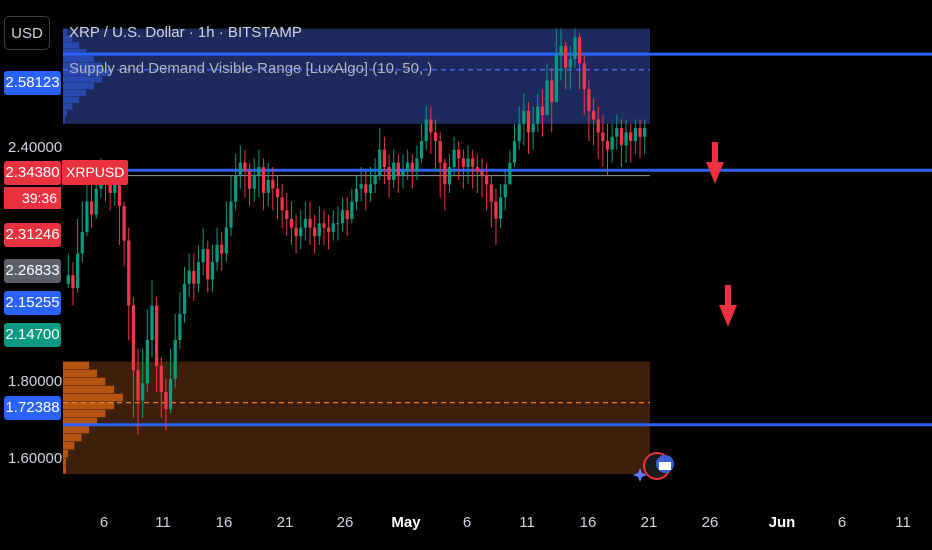 This screenshot has width=932, height=550. What do you see at coordinates (32, 198) in the screenshot?
I see `bar-countdown: 39:36` at bounding box center [32, 198].